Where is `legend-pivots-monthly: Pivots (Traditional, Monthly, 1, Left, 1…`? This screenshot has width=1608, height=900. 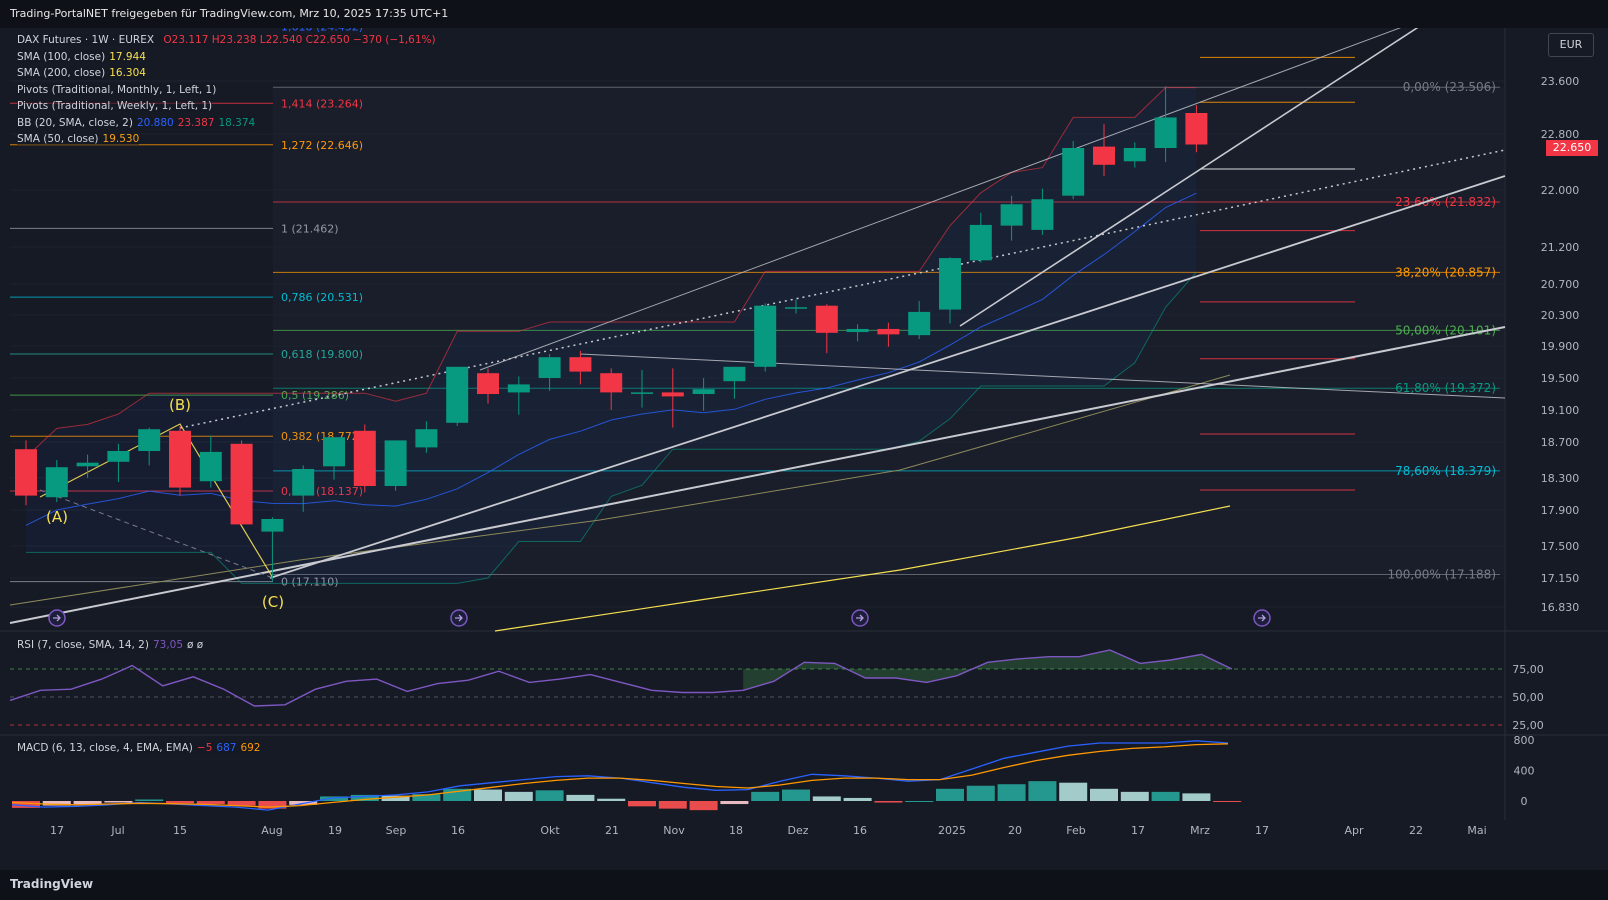
legend-pivots-monthly: Pivots (Traditional, Monthly, 1, Left, 1… is located at coordinates (117, 90).